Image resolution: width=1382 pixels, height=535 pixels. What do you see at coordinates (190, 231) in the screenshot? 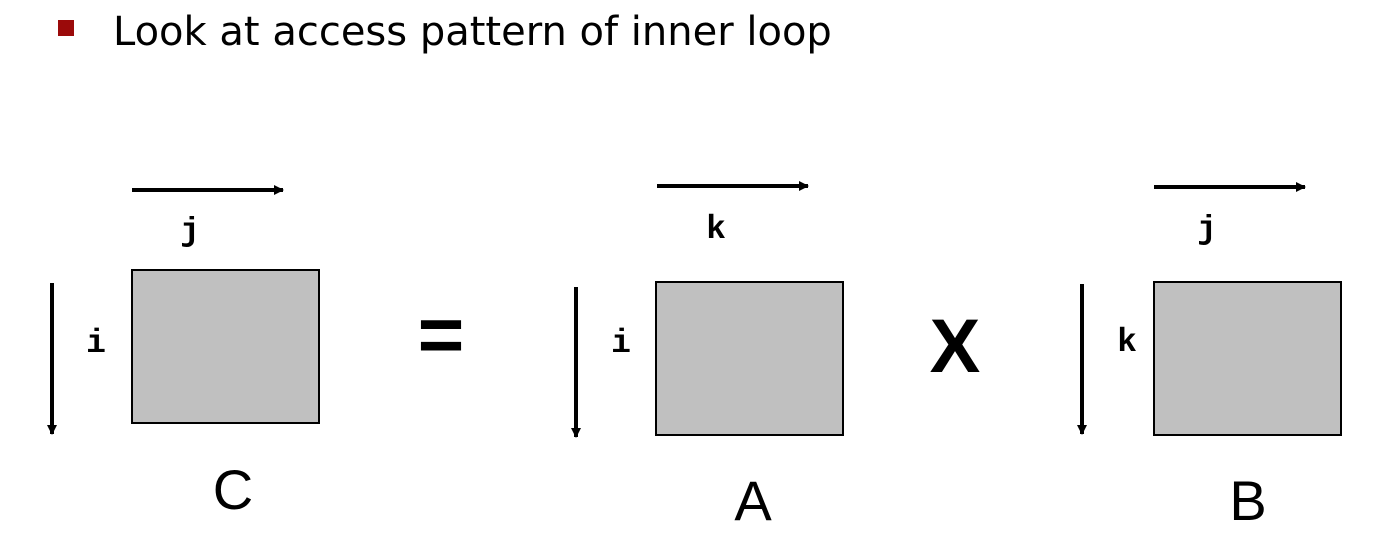
I see `c-col-index: j` at bounding box center [190, 231].